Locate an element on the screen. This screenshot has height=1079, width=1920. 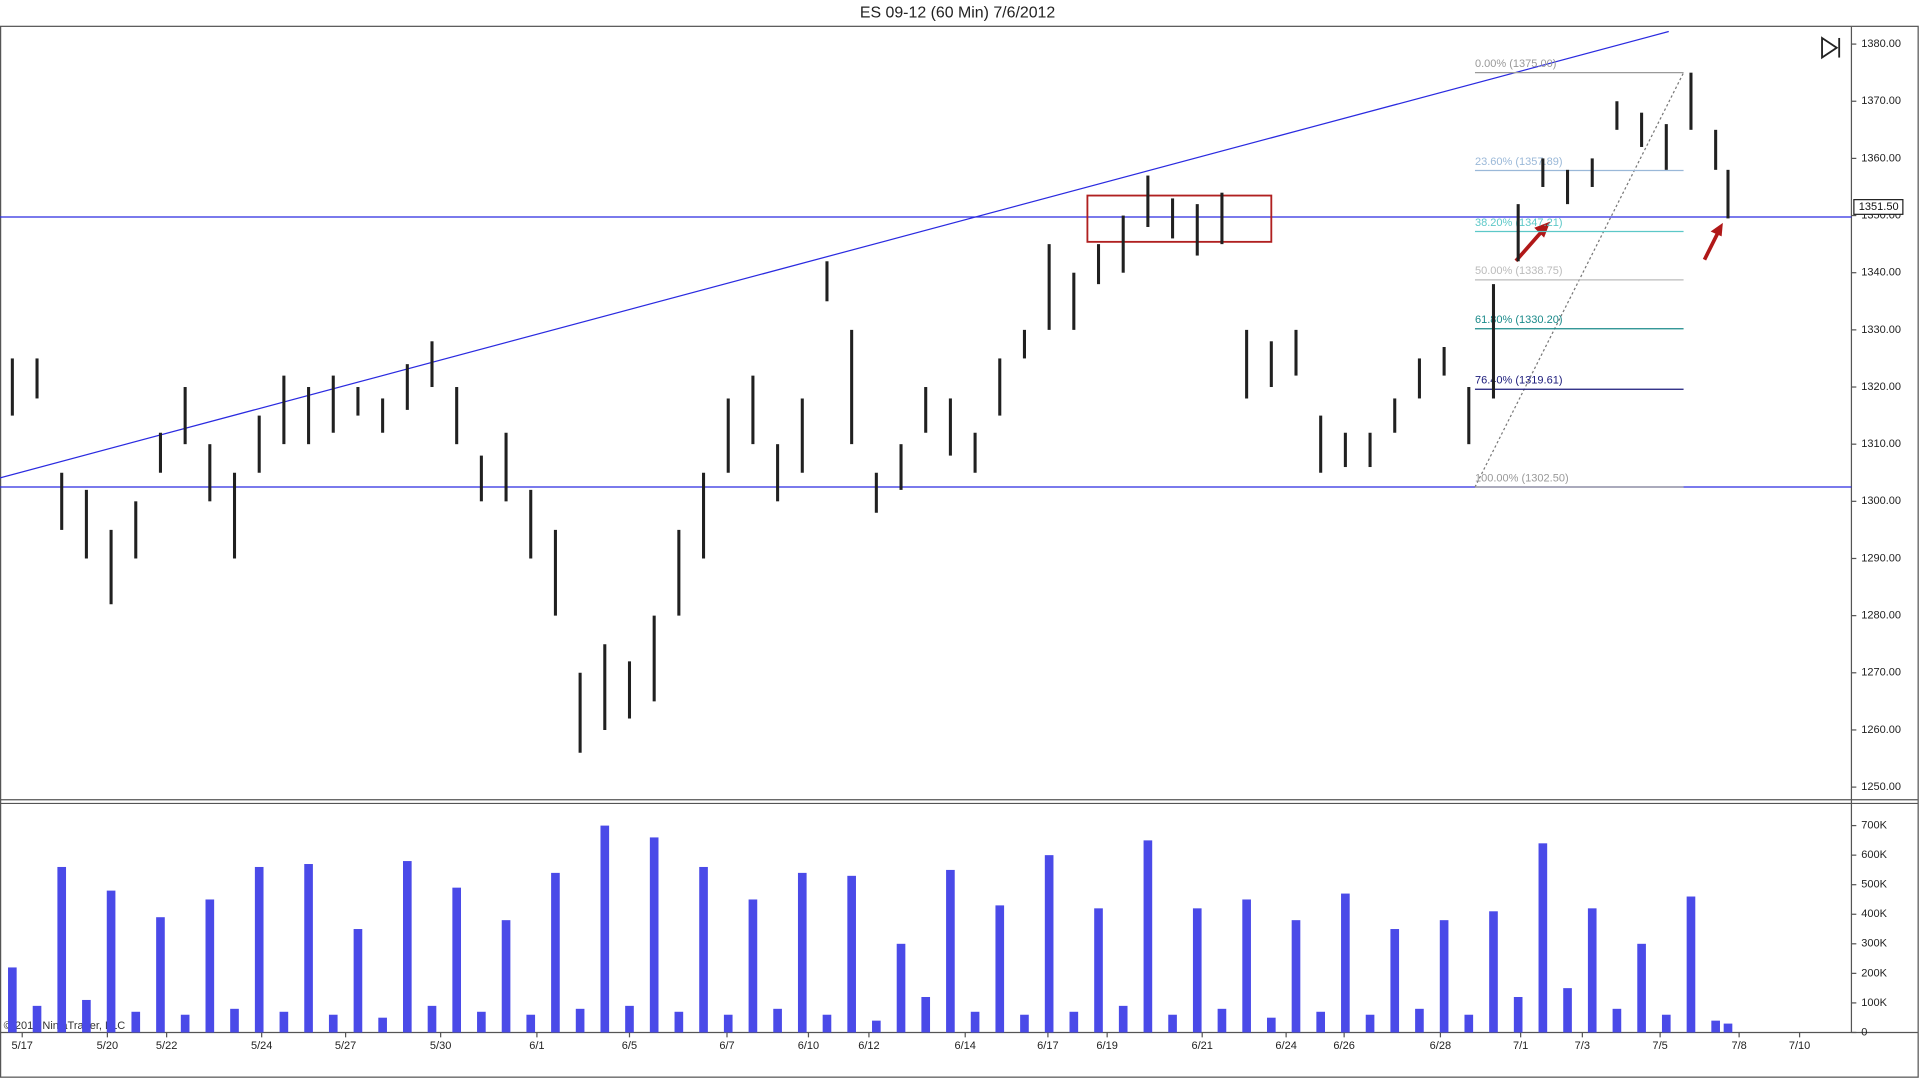
x-tick-label: 5/30 is located at coordinates (440, 1046).